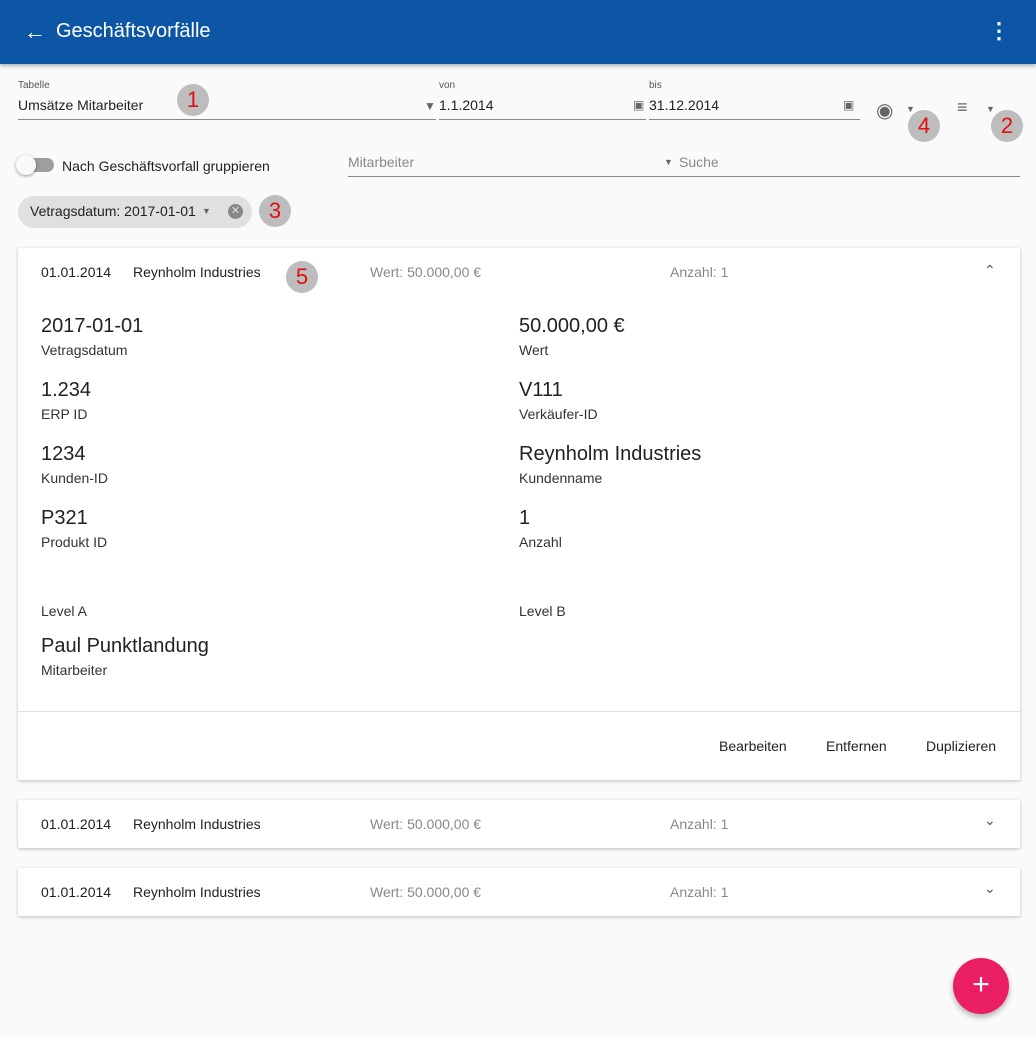 This screenshot has width=1036, height=1037. I want to click on annotation-badge: 4, so click(924, 126).